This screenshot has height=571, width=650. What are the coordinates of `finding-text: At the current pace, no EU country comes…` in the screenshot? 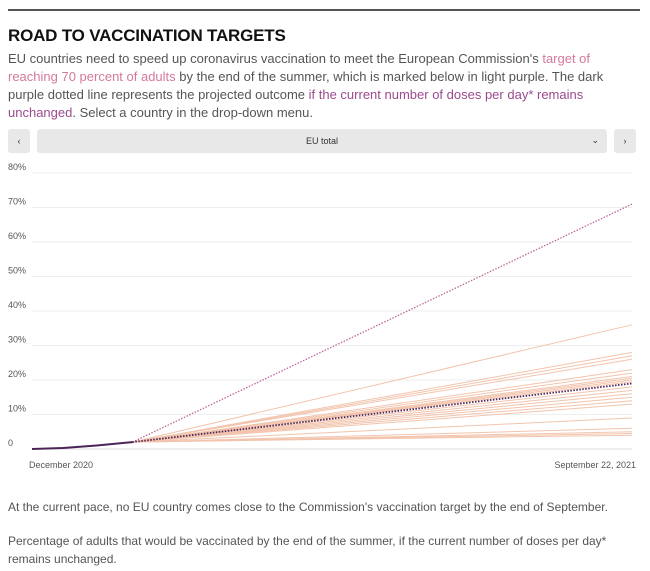 It's located at (308, 507).